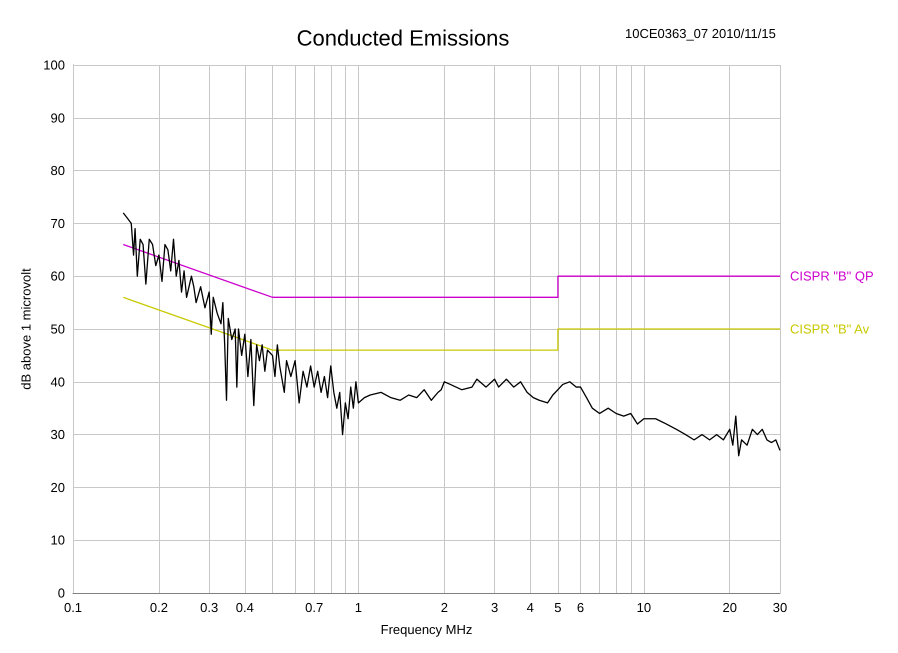 This screenshot has width=898, height=653. Describe the element at coordinates (780, 607) in the screenshot. I see `x-tick-label: 30` at that location.